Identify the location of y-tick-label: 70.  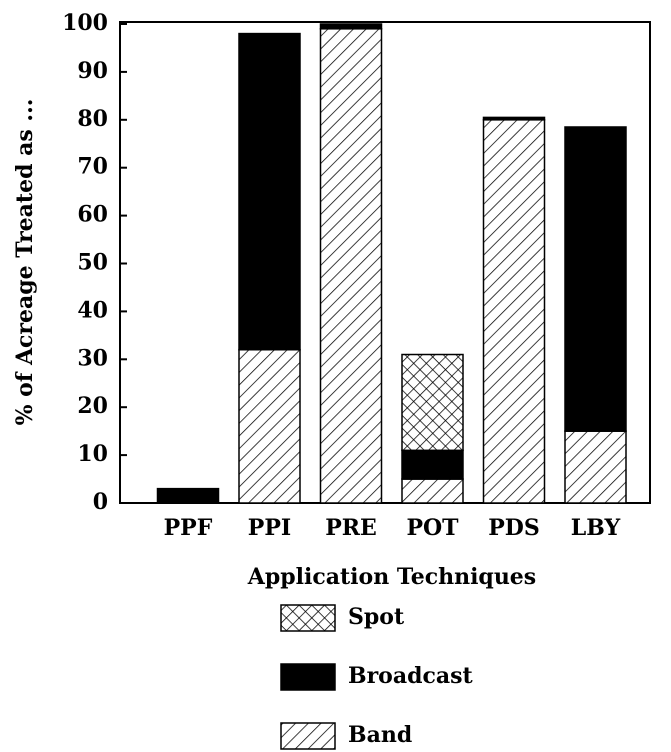
(92, 167).